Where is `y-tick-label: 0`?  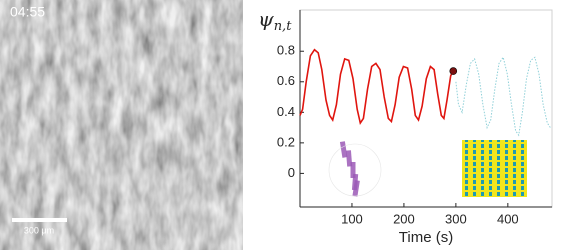 y-tick-label: 0 is located at coordinates (291, 172).